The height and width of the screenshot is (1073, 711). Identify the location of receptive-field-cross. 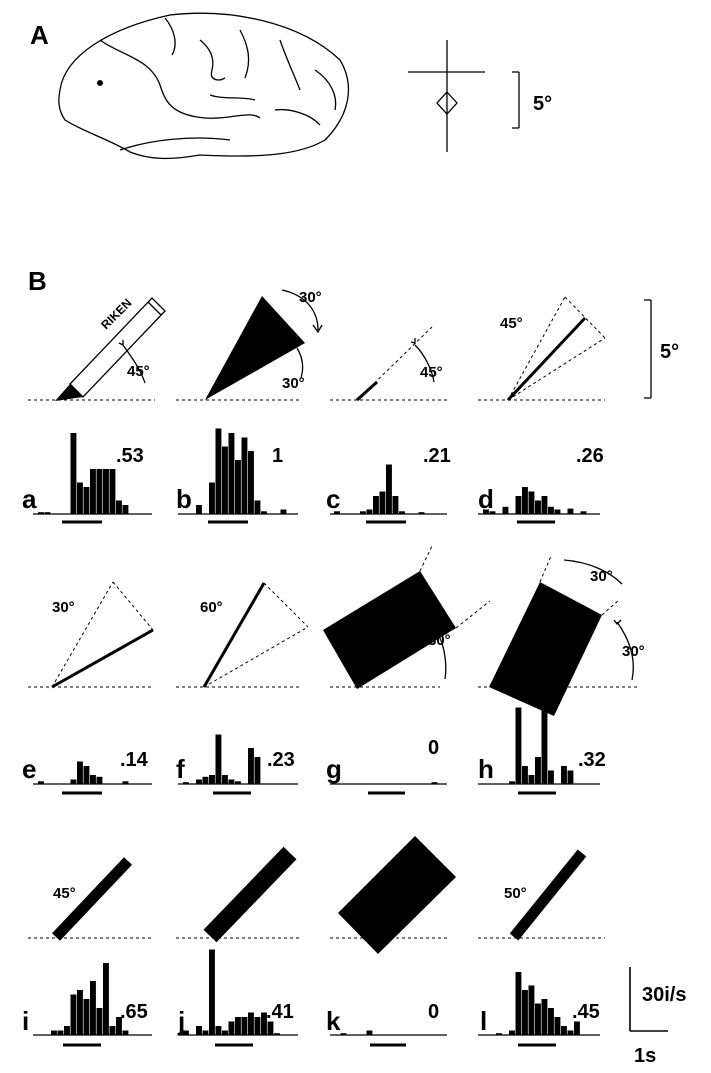
(446, 96).